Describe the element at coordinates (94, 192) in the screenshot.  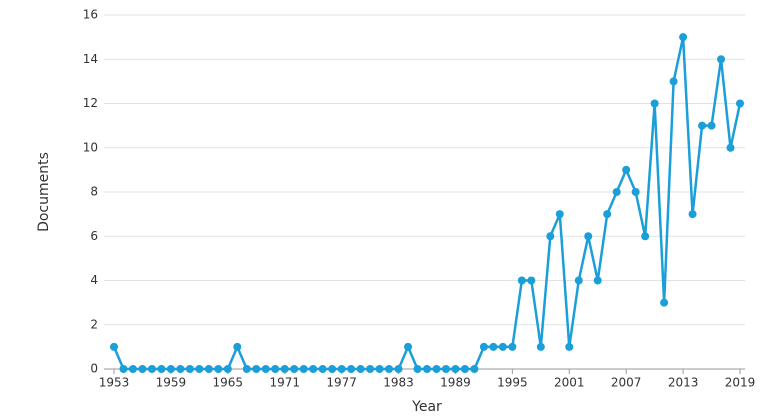
I see `y-tick-label: 8` at that location.